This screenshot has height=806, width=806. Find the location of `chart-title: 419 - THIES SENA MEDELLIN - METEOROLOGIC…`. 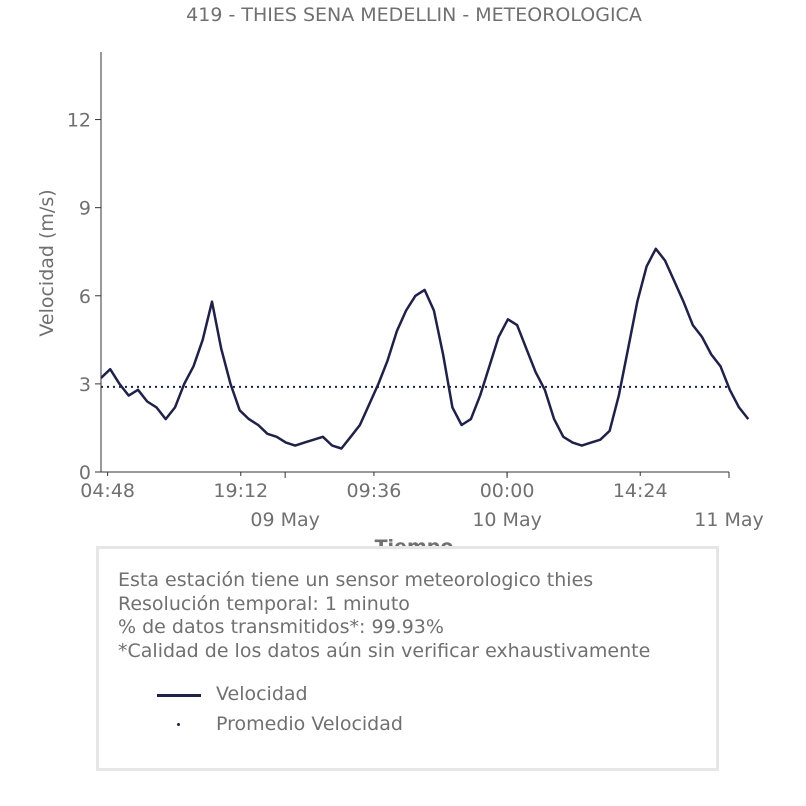

chart-title: 419 - THIES SENA MEDELLIN - METEOROLOGIC… is located at coordinates (414, 15).